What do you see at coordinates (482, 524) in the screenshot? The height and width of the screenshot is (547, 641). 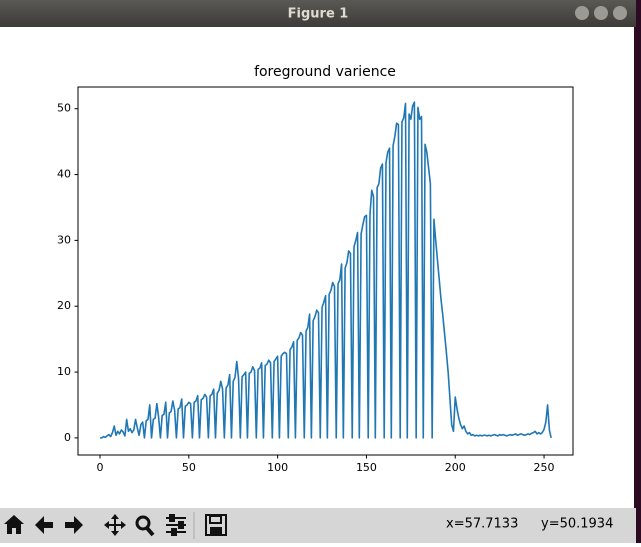 I see `status-x: x=57.7133` at bounding box center [482, 524].